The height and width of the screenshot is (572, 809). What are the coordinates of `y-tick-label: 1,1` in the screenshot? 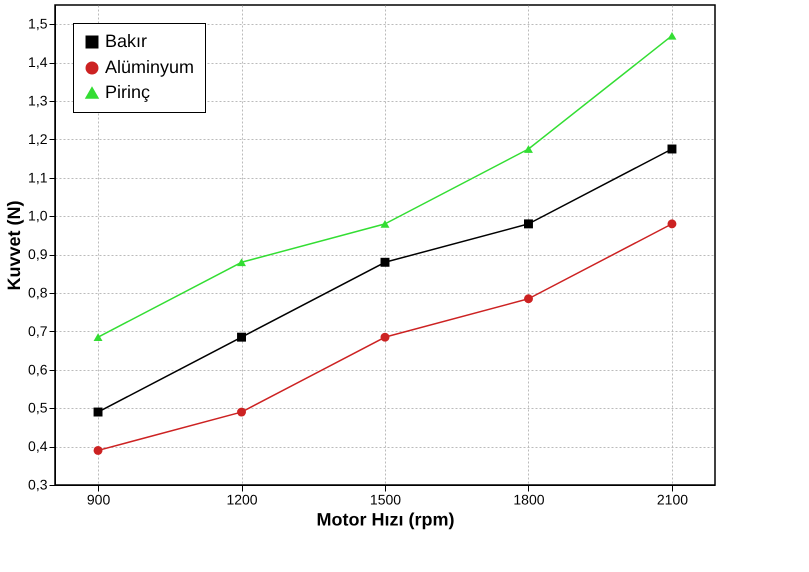 It's located at (38, 177).